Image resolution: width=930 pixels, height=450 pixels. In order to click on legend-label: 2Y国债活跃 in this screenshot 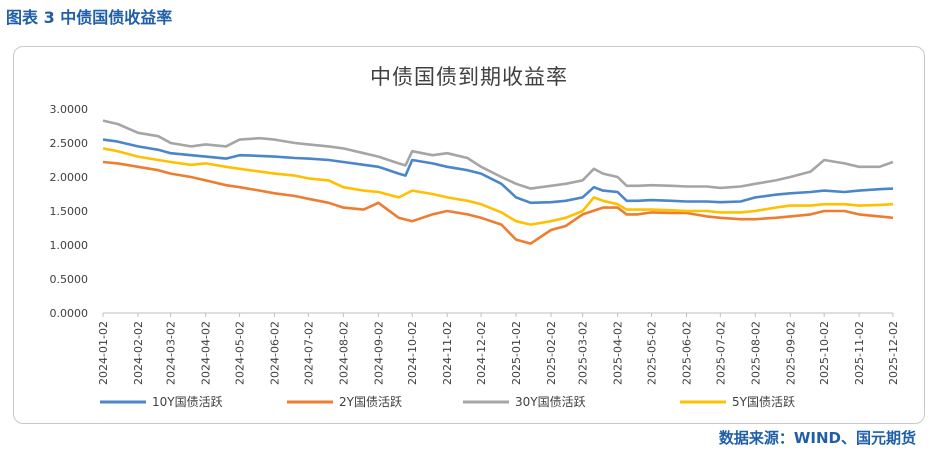, I will do `click(370, 402)`.